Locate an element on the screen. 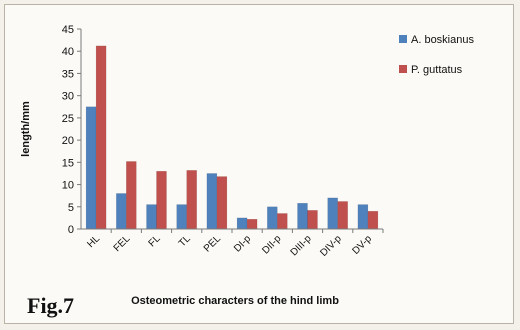  x-tick-label: DI-p is located at coordinates (242, 243).